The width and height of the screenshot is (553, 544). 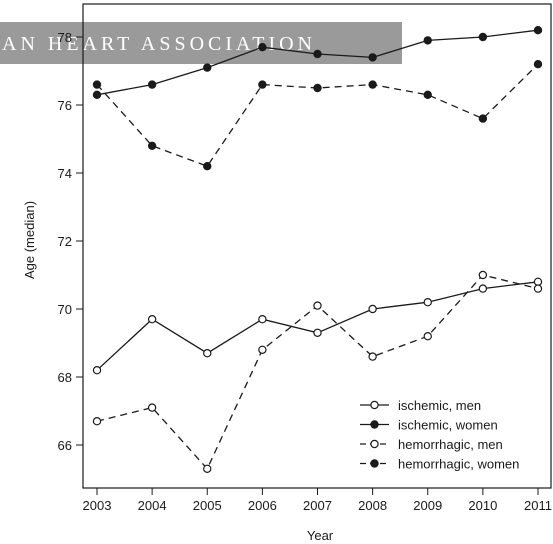 I want to click on legend-item: hemorrhagic, women, so click(x=439, y=464).